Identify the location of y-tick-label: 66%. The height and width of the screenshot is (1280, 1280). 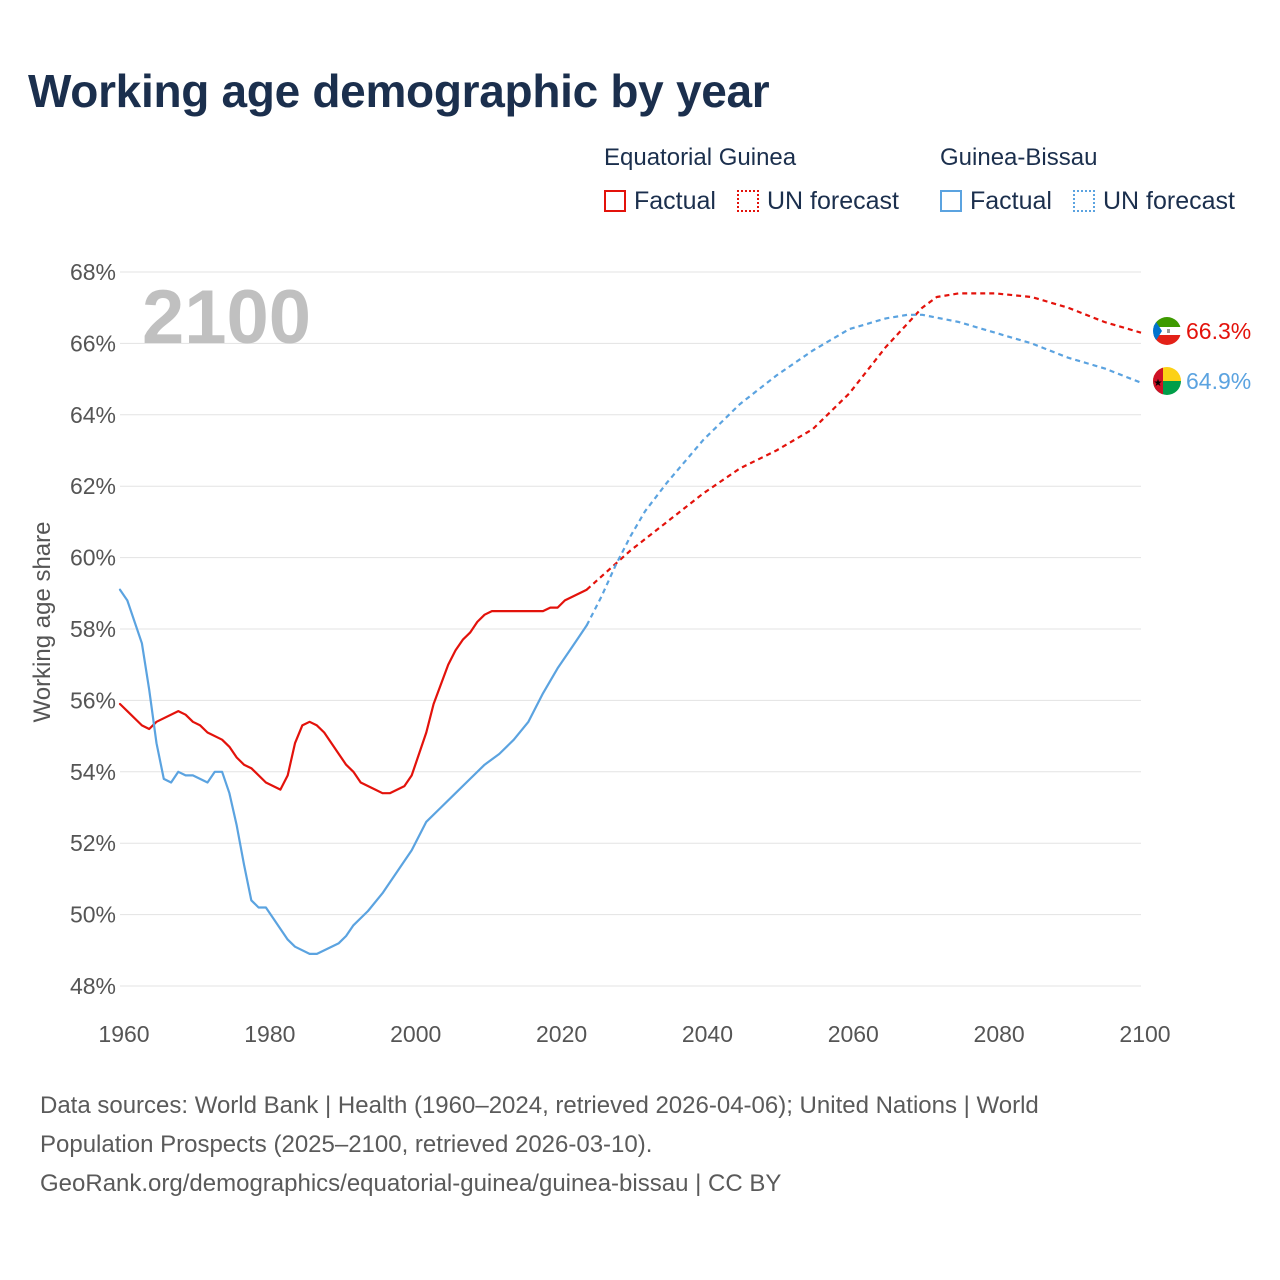
(93, 343).